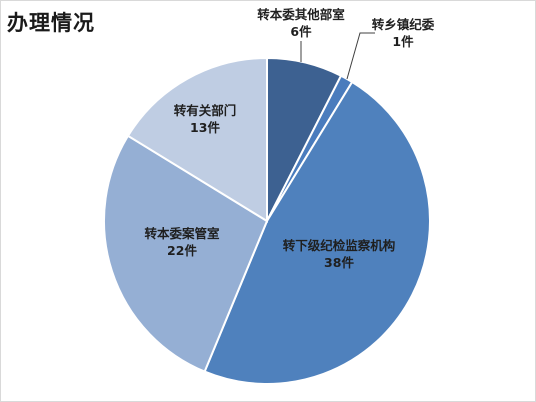  I want to click on slice-label-name-4: 转有关部门, so click(205, 110).